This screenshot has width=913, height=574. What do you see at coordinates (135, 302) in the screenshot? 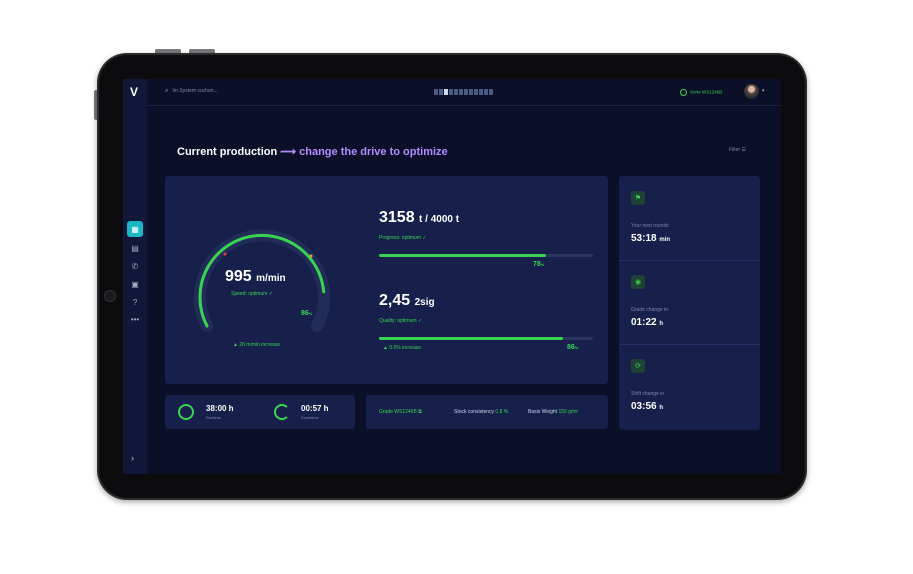
I see `help-icon: ?` at bounding box center [135, 302].